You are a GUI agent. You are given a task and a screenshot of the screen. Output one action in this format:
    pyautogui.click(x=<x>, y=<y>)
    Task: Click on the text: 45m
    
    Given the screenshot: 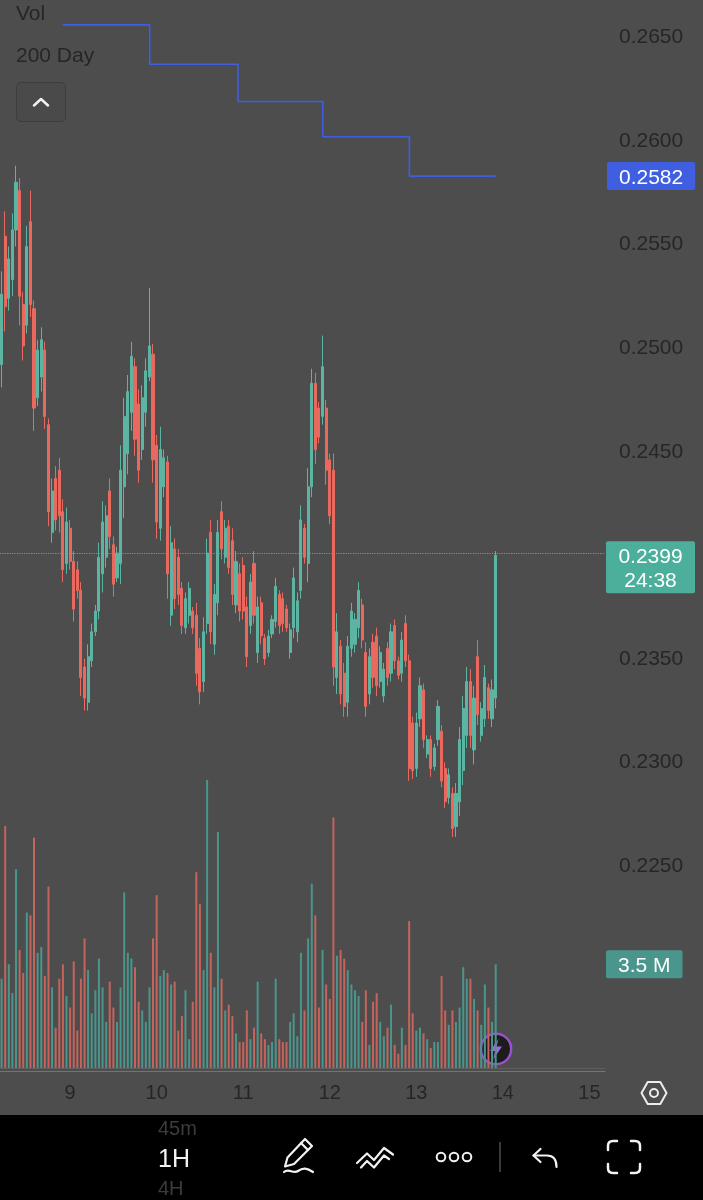 What is the action you would take?
    pyautogui.click(x=177, y=1128)
    